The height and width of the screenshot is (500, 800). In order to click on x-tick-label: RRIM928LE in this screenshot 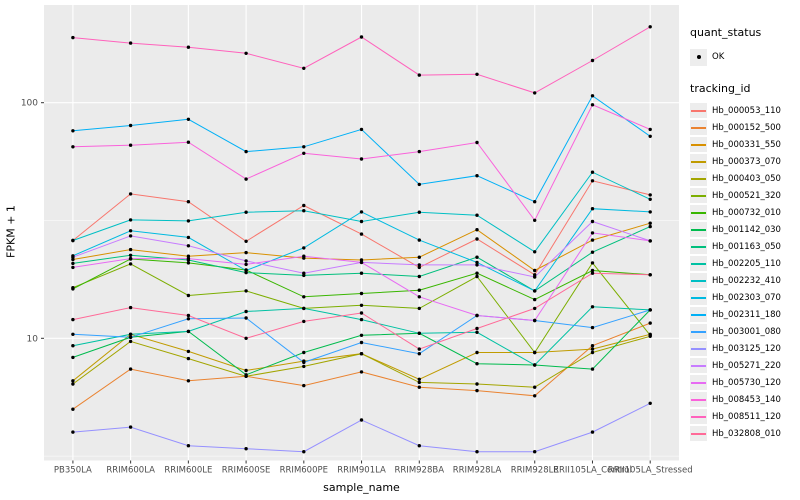, I will do `click(535, 471)`.